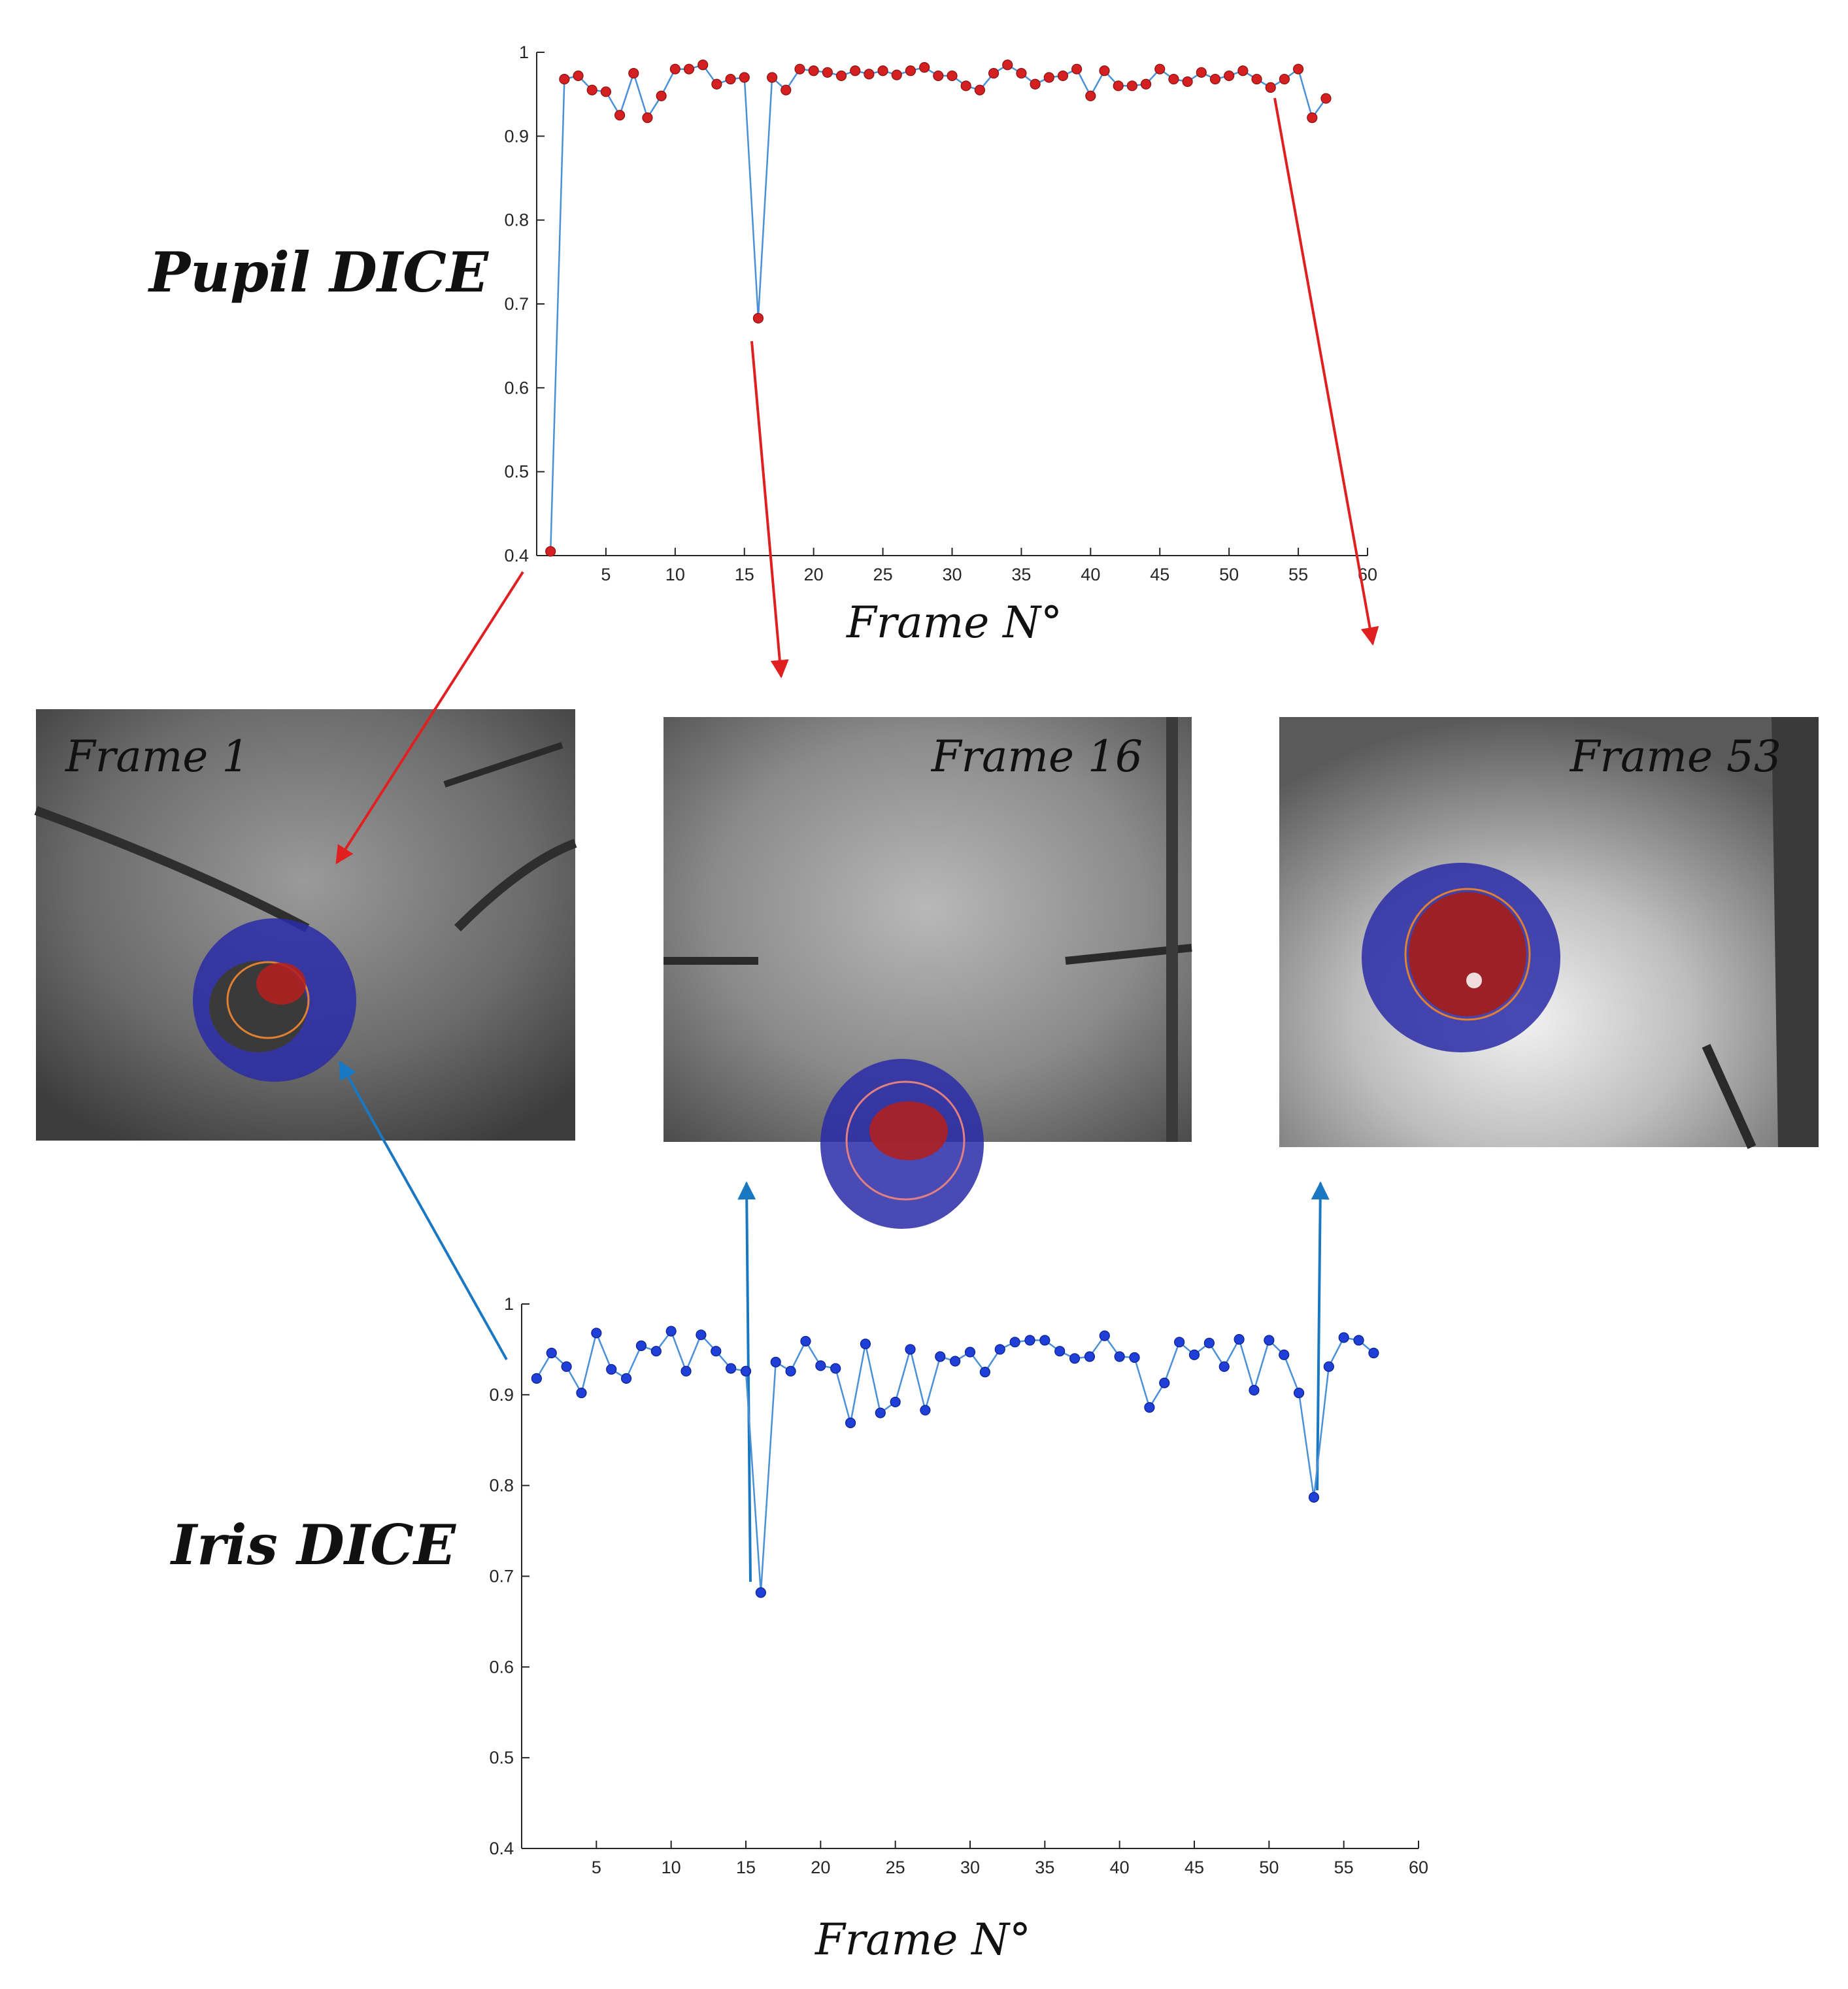 This screenshot has width=1848, height=1989. I want to click on x-tick-label: 20, so click(820, 1867).